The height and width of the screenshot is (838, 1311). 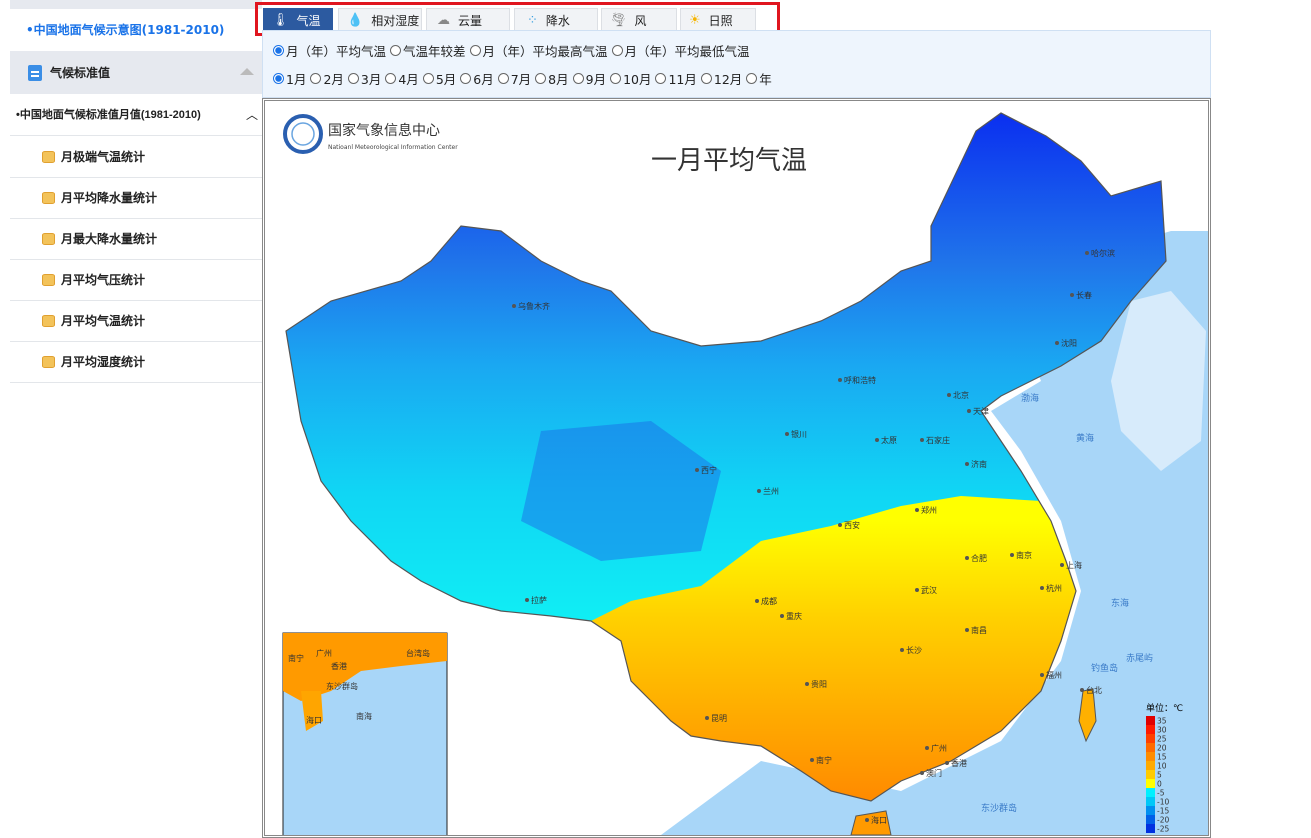 What do you see at coordinates (552, 78) in the screenshot?
I see `radio-month: 8月` at bounding box center [552, 78].